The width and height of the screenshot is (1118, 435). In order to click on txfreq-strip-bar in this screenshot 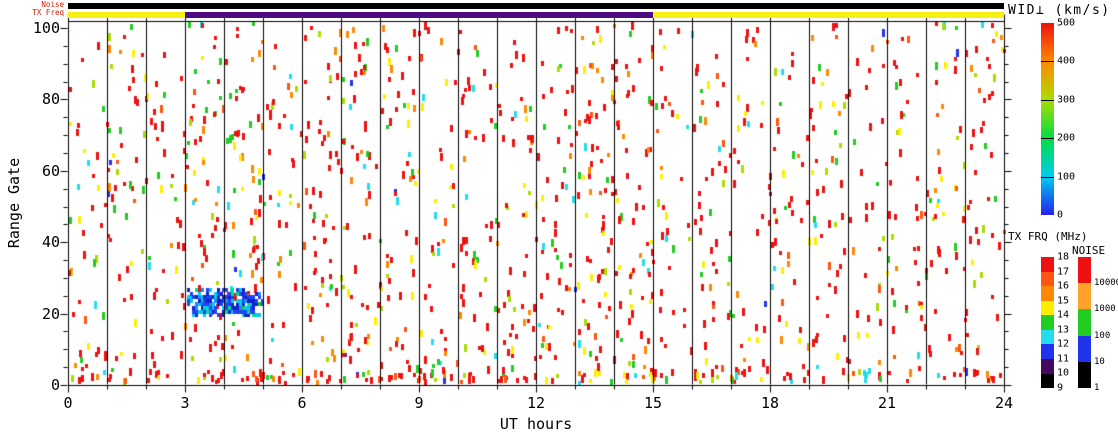, I will do `click(536, 15)`.